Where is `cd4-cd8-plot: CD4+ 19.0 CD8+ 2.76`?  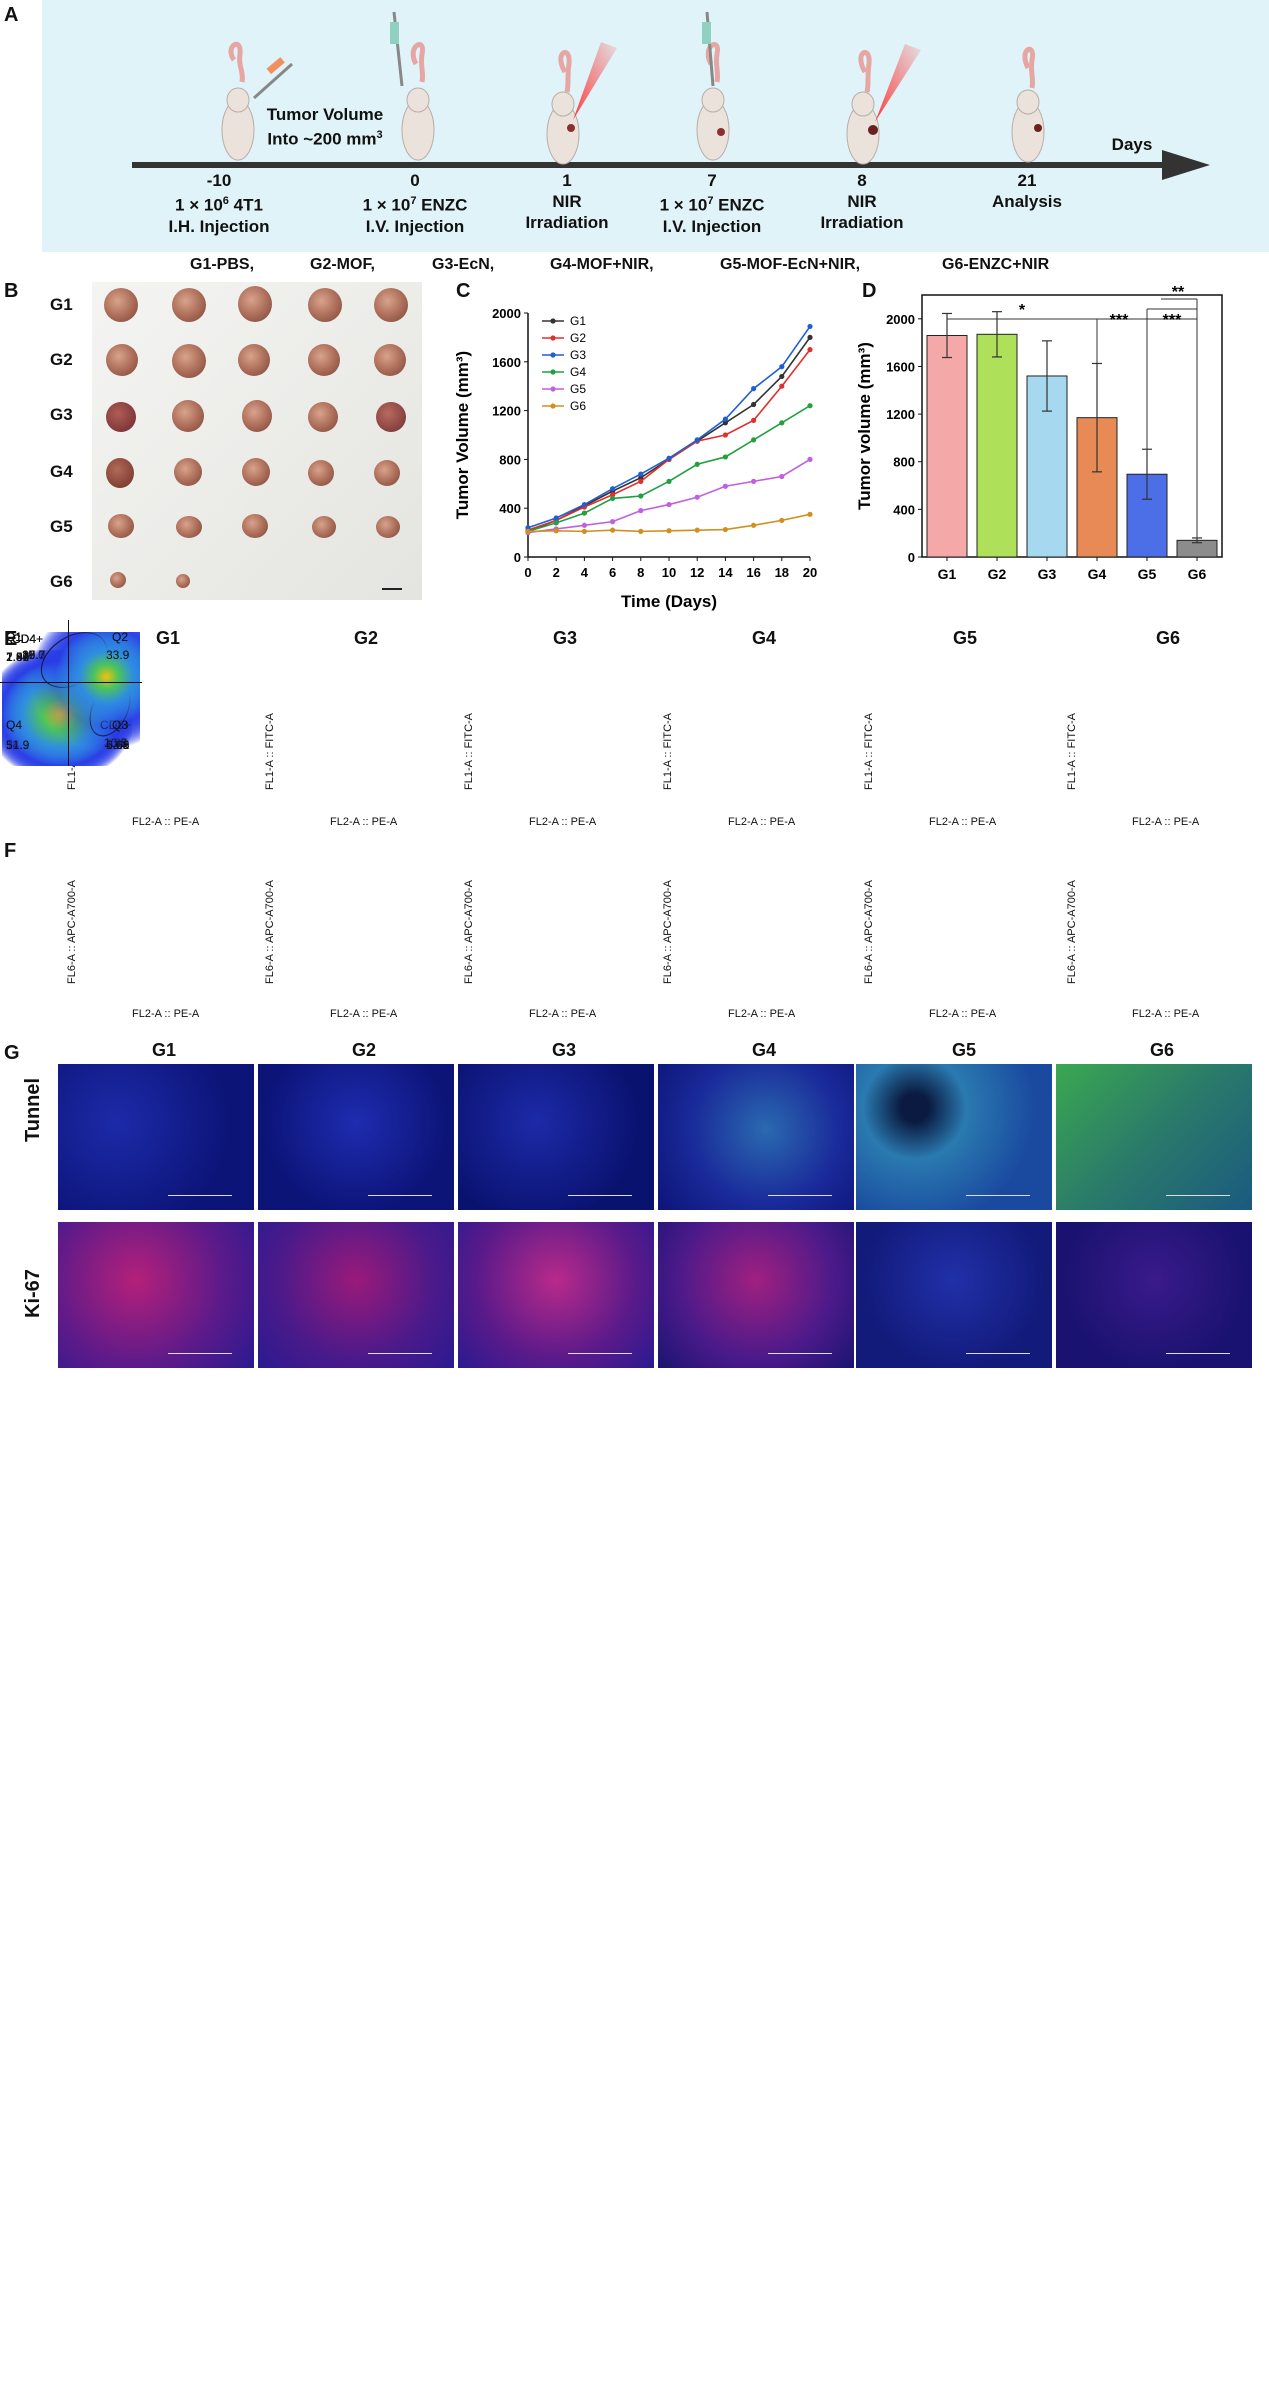 cd4-cd8-plot: CD4+ 19.0 CD8+ 2.76 is located at coordinates (71, 1135).